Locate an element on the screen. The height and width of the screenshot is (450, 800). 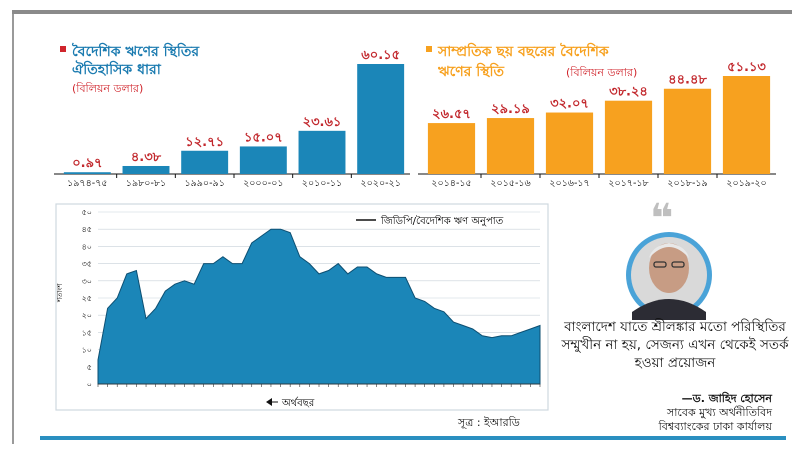
author-title: সাবেক মুখ্য অর্থনীতিবিদ is located at coordinates (719, 412).